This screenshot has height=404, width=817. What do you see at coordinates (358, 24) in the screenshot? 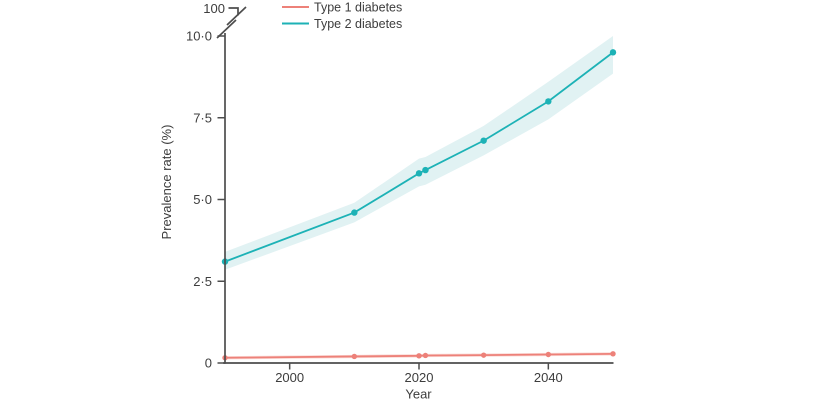
I see `legend-label-type2: Type 2 diabetes` at bounding box center [358, 24].